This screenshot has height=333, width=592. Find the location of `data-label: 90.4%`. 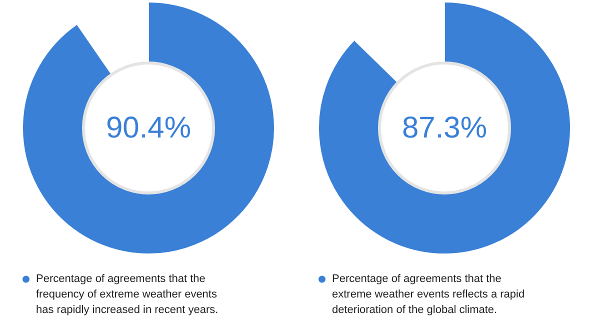

data-label: 90.4% is located at coordinates (149, 128).